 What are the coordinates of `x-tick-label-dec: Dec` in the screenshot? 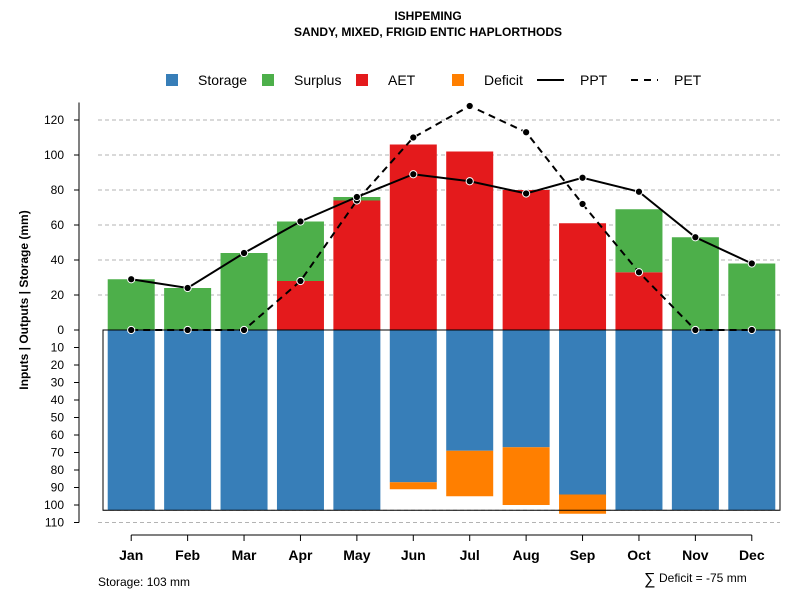 It's located at (752, 555).